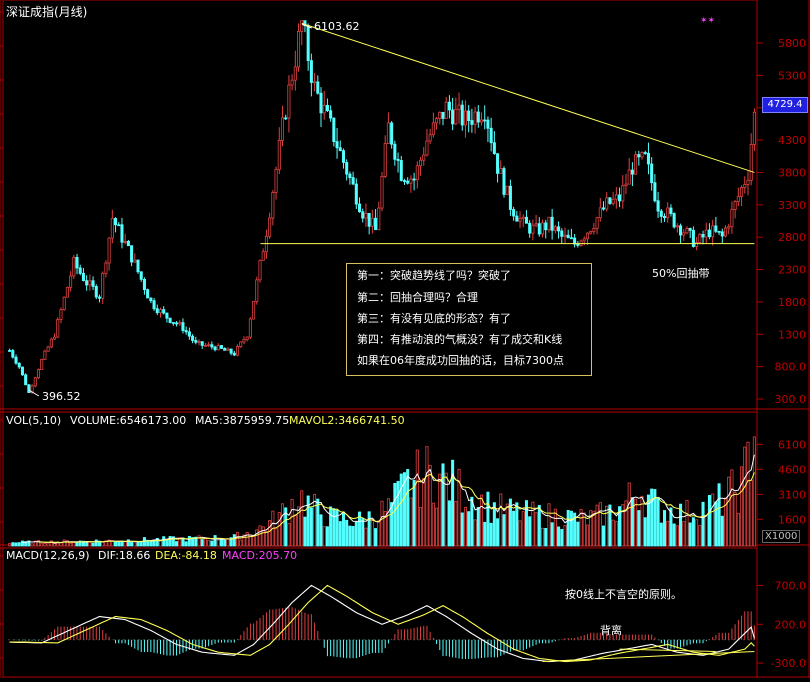 The image size is (810, 682). What do you see at coordinates (791, 585) in the screenshot?
I see `macd-axis-label: 700.0` at bounding box center [791, 585].